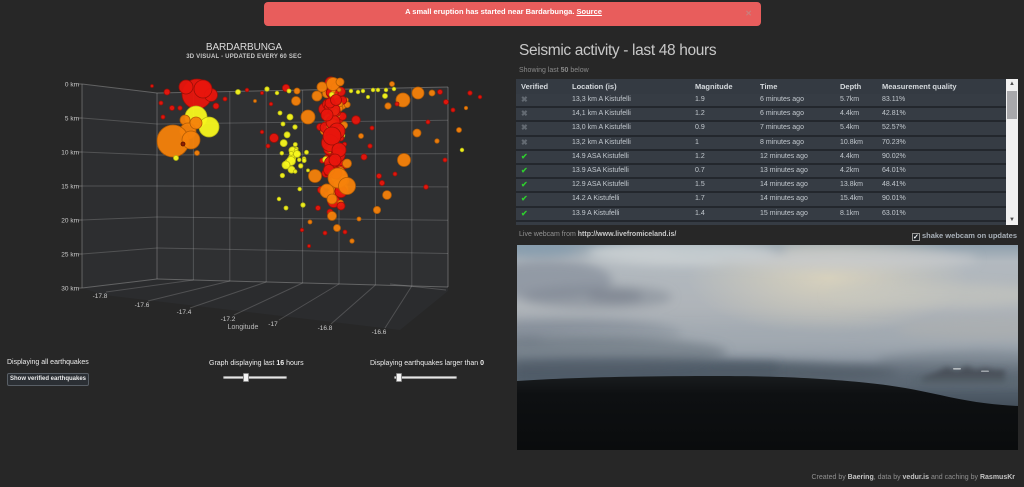 This screenshot has height=487, width=1024. I want to click on svg-text: -17.8, so click(100, 296).